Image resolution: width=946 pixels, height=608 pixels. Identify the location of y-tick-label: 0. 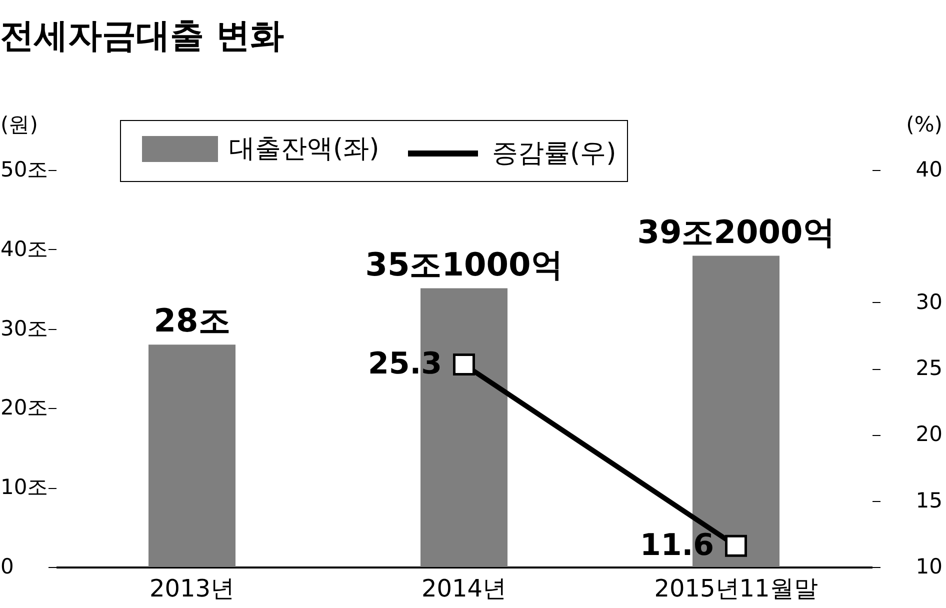
(7, 566).